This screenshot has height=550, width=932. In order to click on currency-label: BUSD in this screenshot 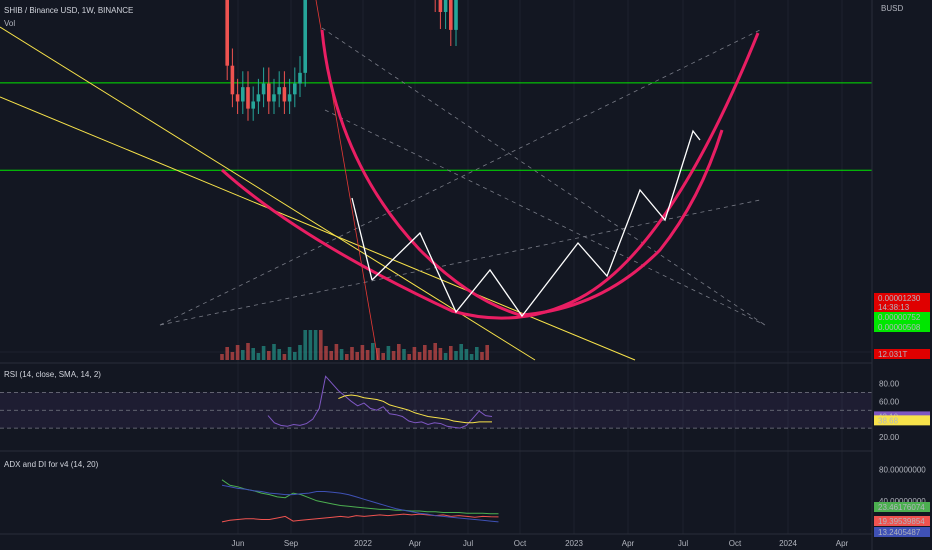, I will do `click(892, 8)`.